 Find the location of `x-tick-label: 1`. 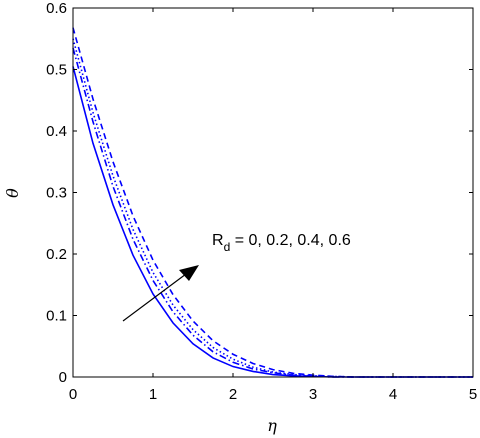

x-tick-label: 1 is located at coordinates (153, 394).